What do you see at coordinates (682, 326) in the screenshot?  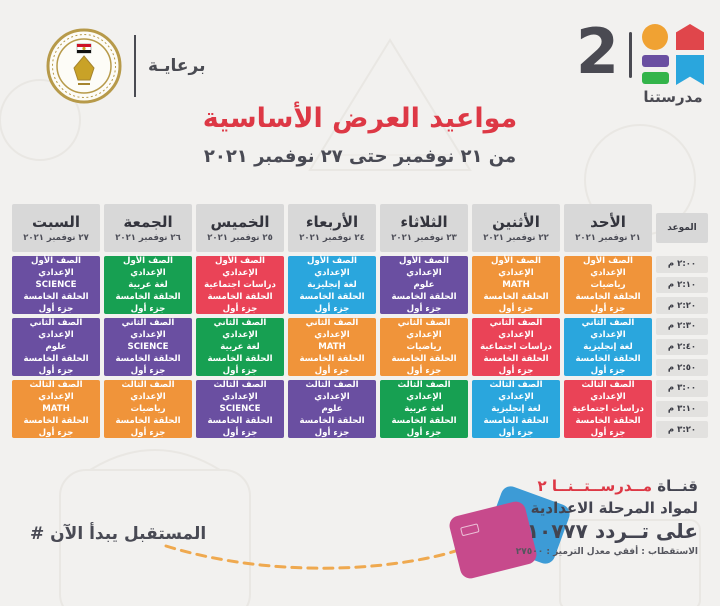 I see `time-slot: ٢:٣٠ م` at bounding box center [682, 326].